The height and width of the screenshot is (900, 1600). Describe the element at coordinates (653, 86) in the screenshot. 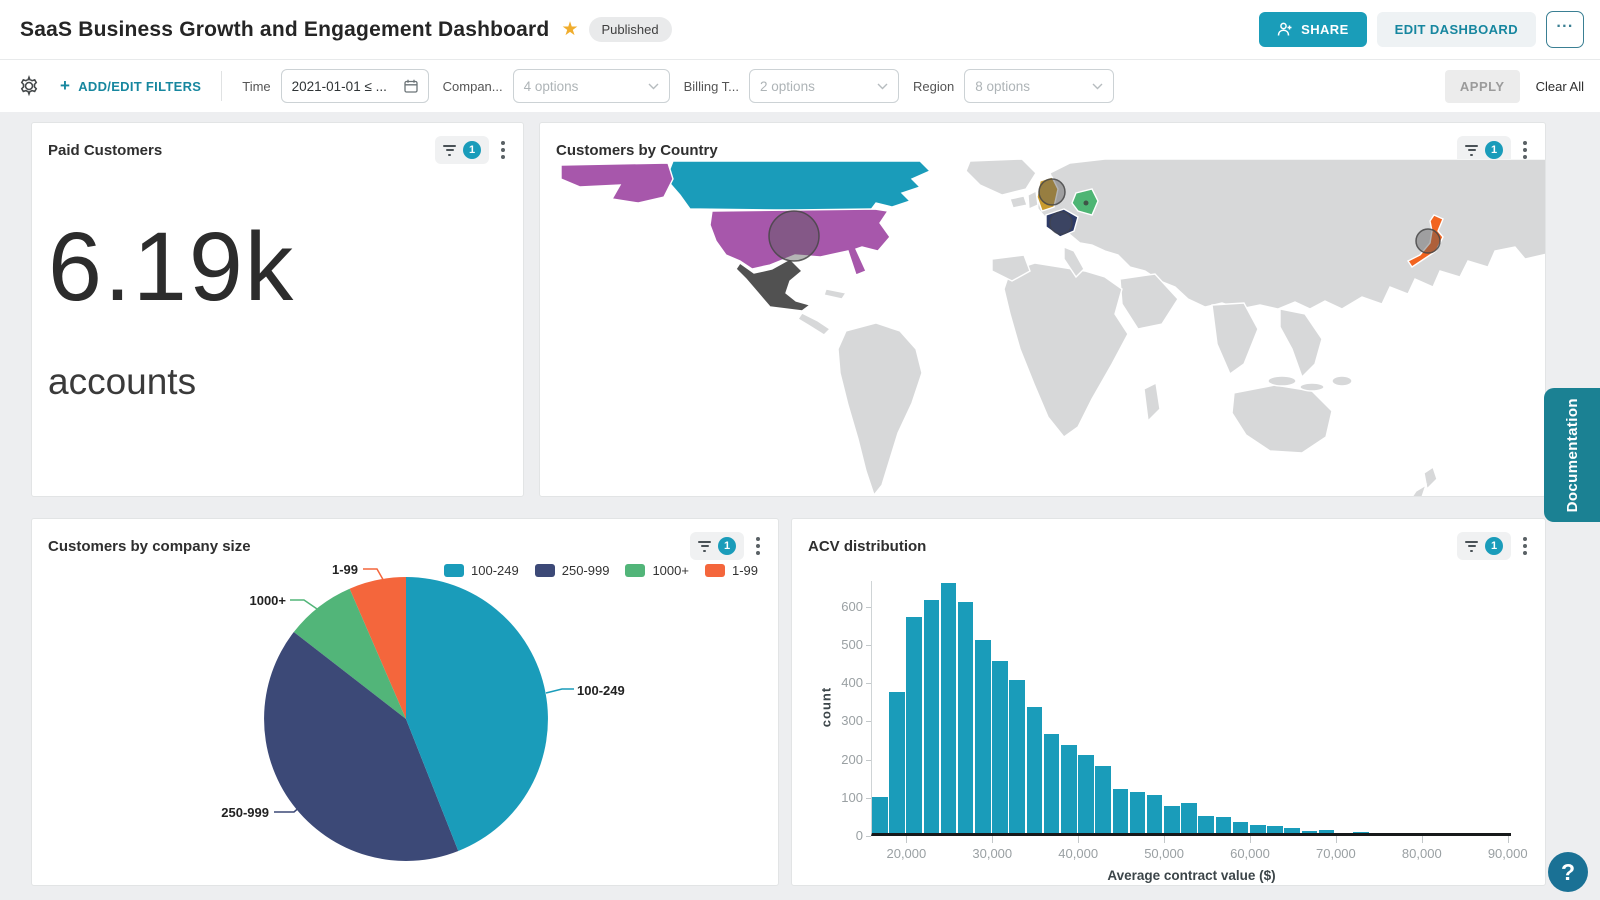

I see `chevron-down-icon` at that location.